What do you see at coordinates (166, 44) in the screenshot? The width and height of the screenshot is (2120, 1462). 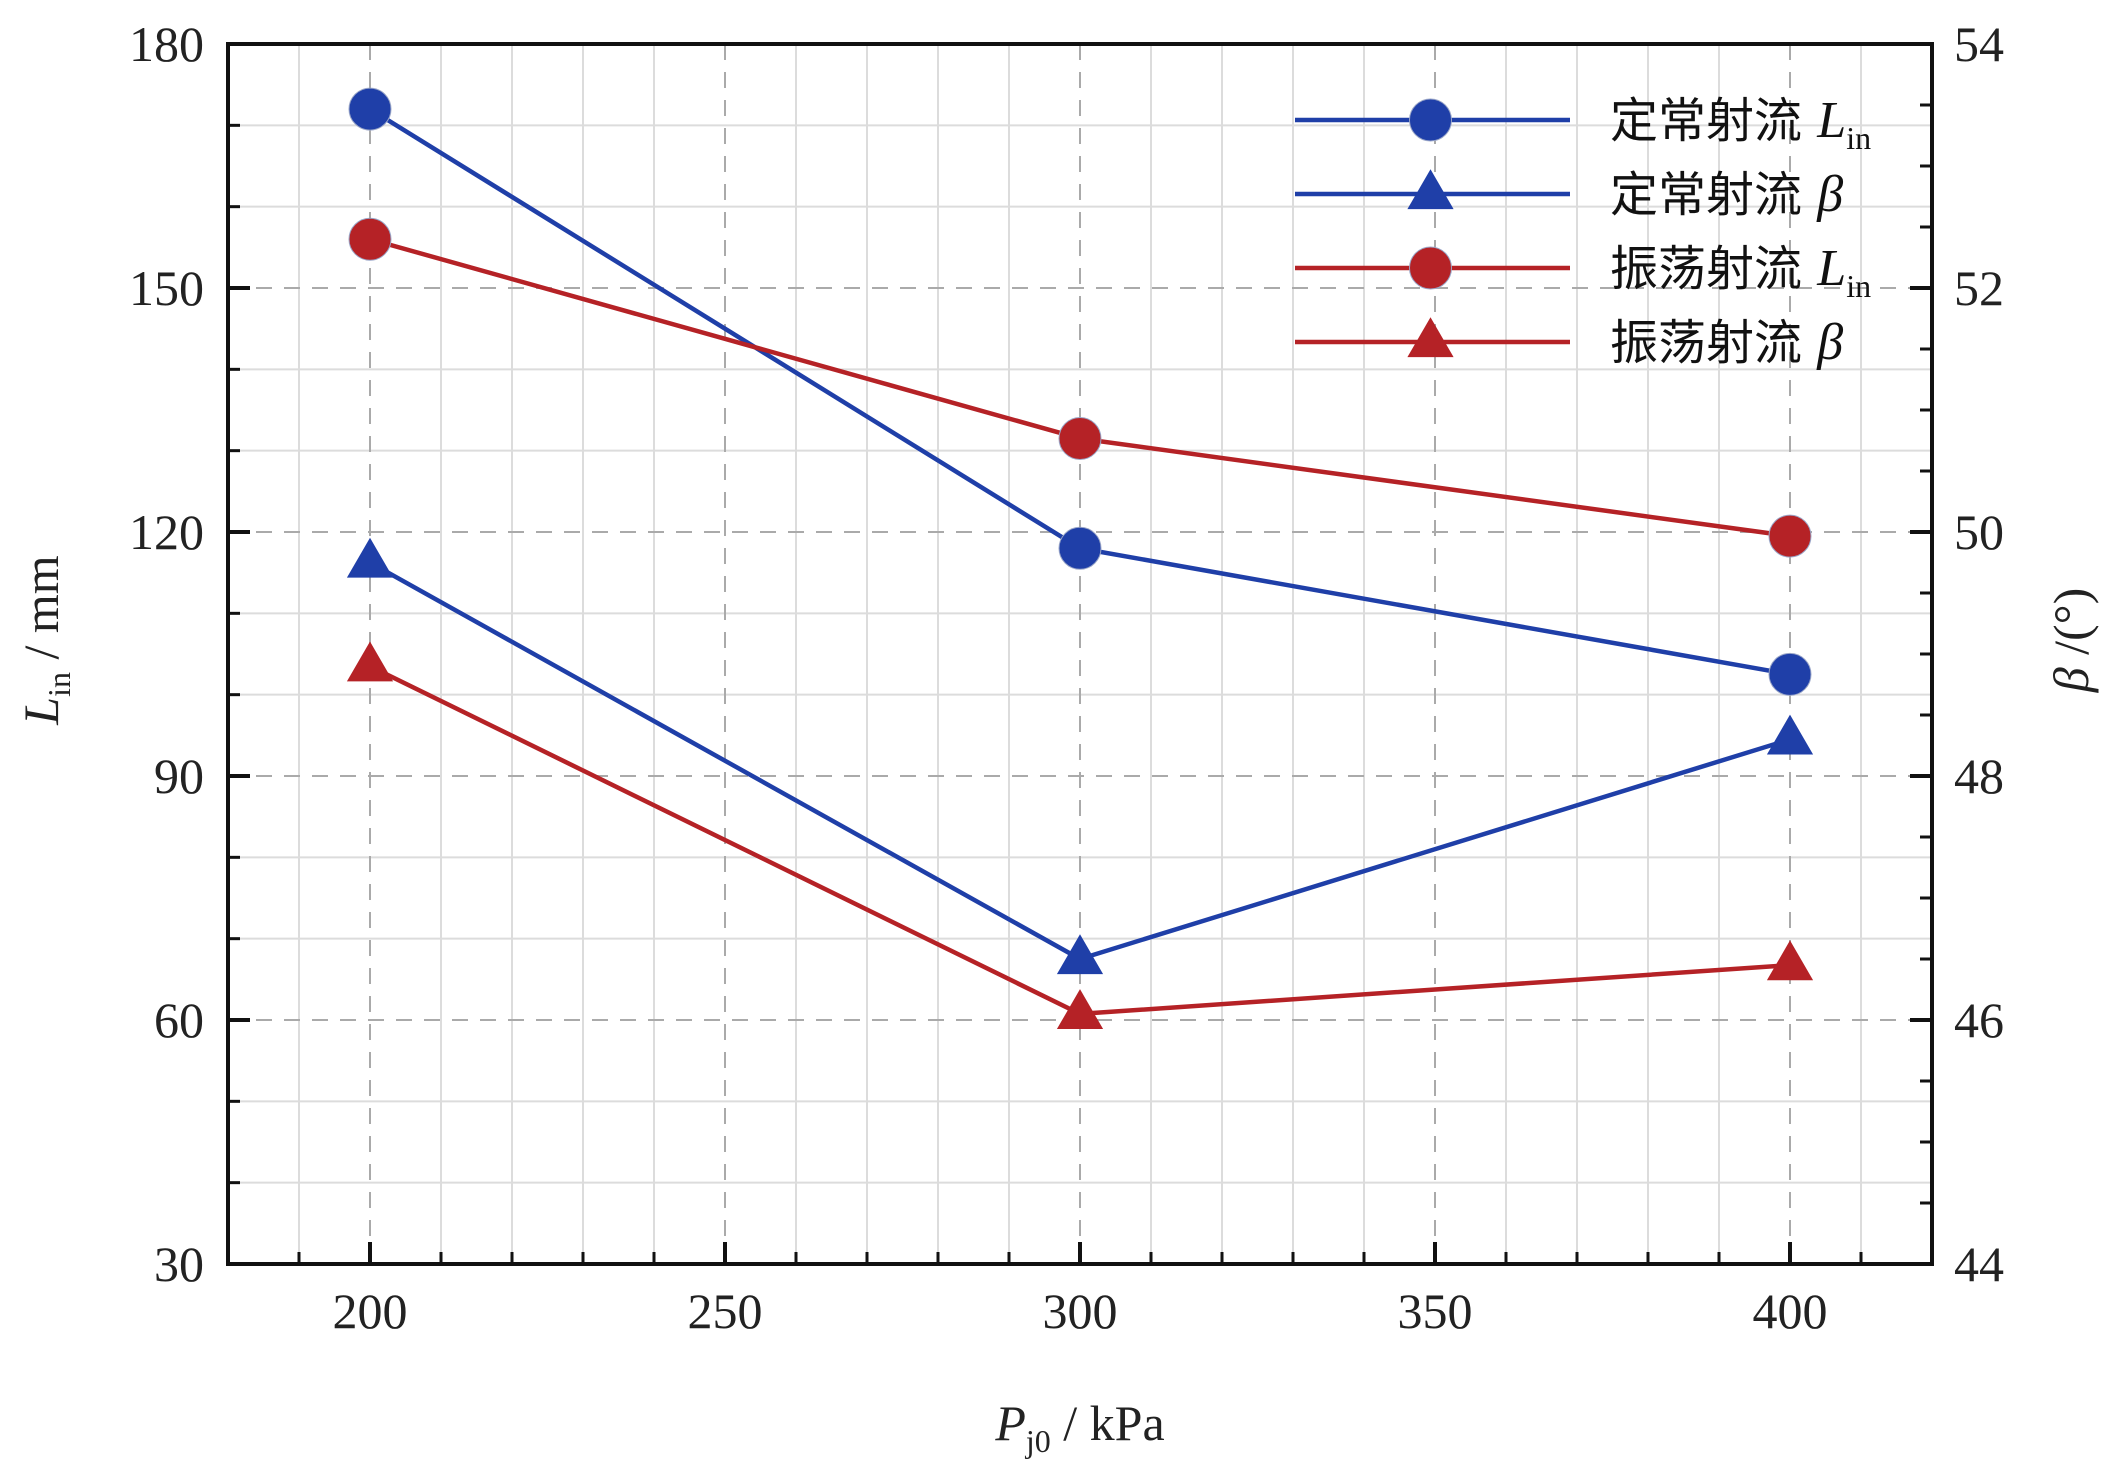 I see `y-left-tick-label: 180` at bounding box center [166, 44].